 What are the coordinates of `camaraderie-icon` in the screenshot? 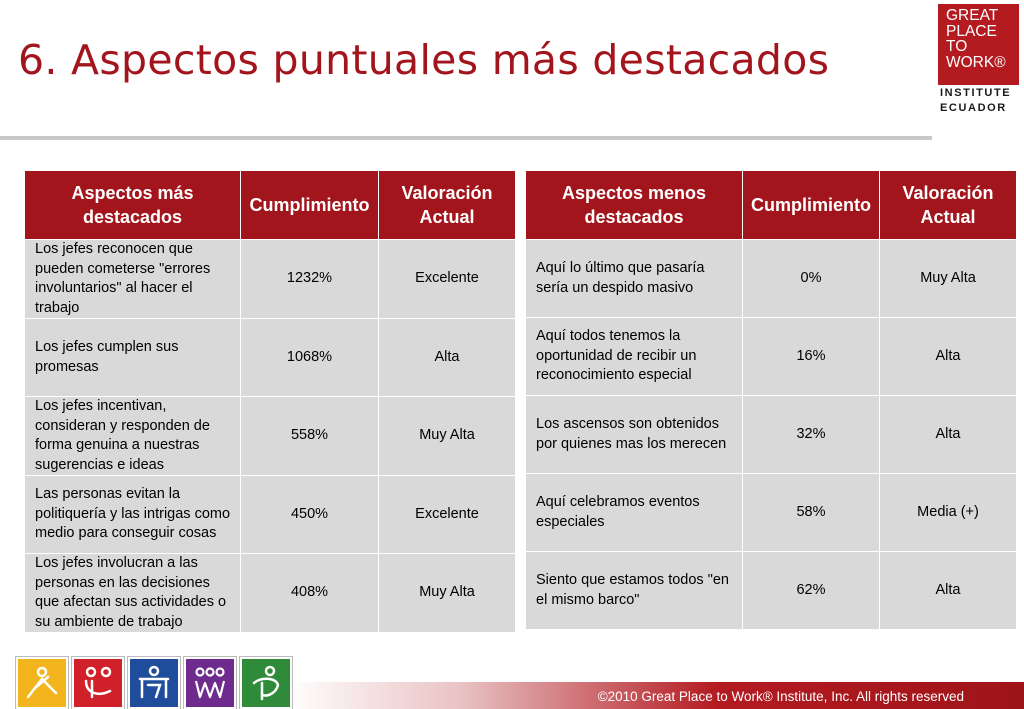 It's located at (266, 683).